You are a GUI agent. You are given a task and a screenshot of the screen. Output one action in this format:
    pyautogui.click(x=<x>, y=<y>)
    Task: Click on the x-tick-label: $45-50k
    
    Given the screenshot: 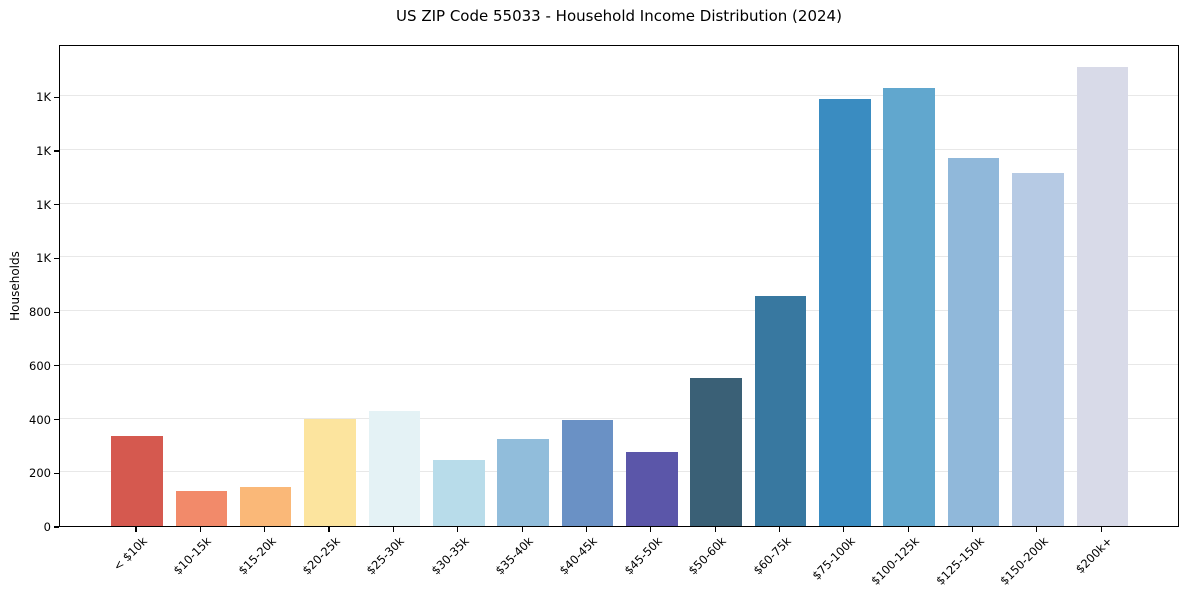 What is the action you would take?
    pyautogui.click(x=643, y=556)
    